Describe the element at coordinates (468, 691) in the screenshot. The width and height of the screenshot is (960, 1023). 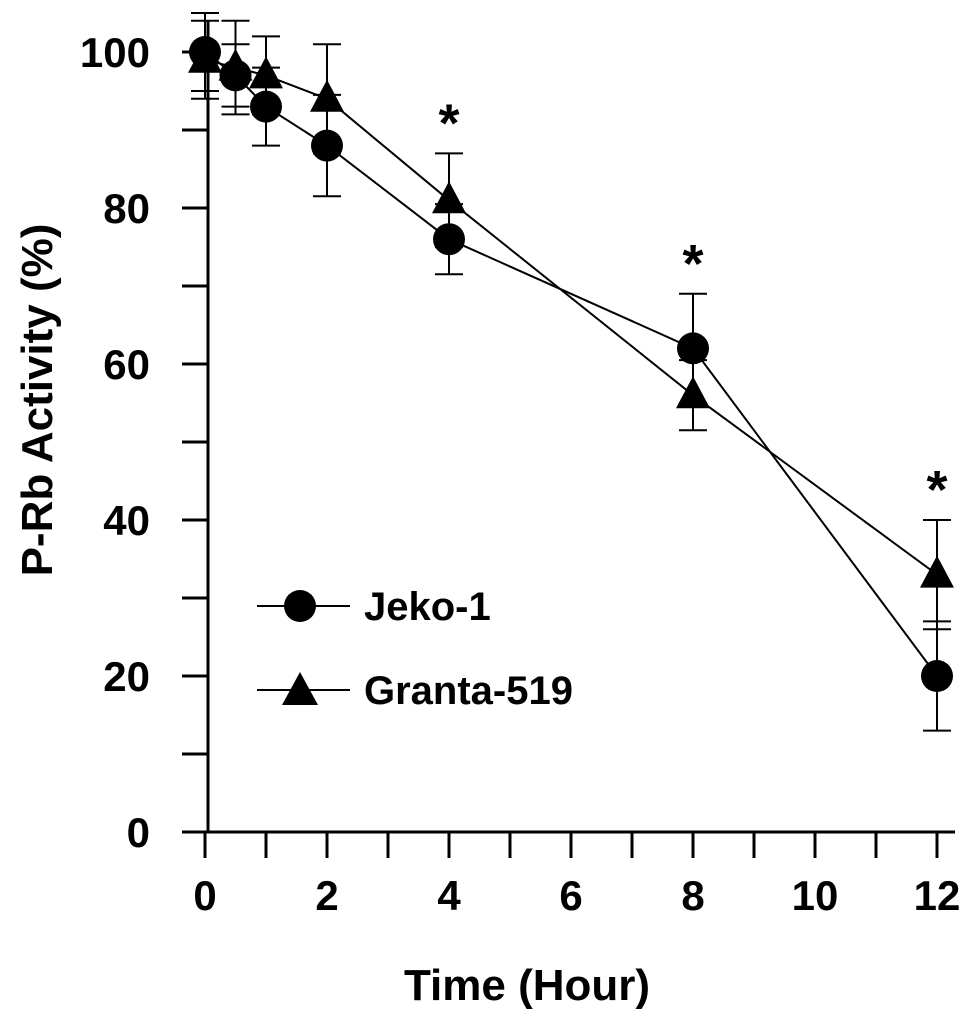
I see `legend-label-granta-519: Granta-519` at that location.